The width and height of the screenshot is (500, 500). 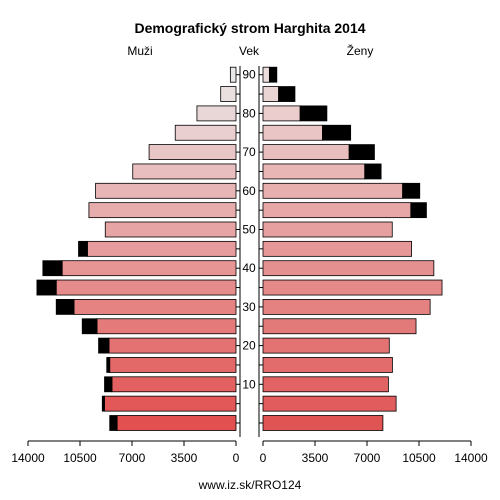 What do you see at coordinates (249, 346) in the screenshot?
I see `age-tick-label-20: 20` at bounding box center [249, 346].